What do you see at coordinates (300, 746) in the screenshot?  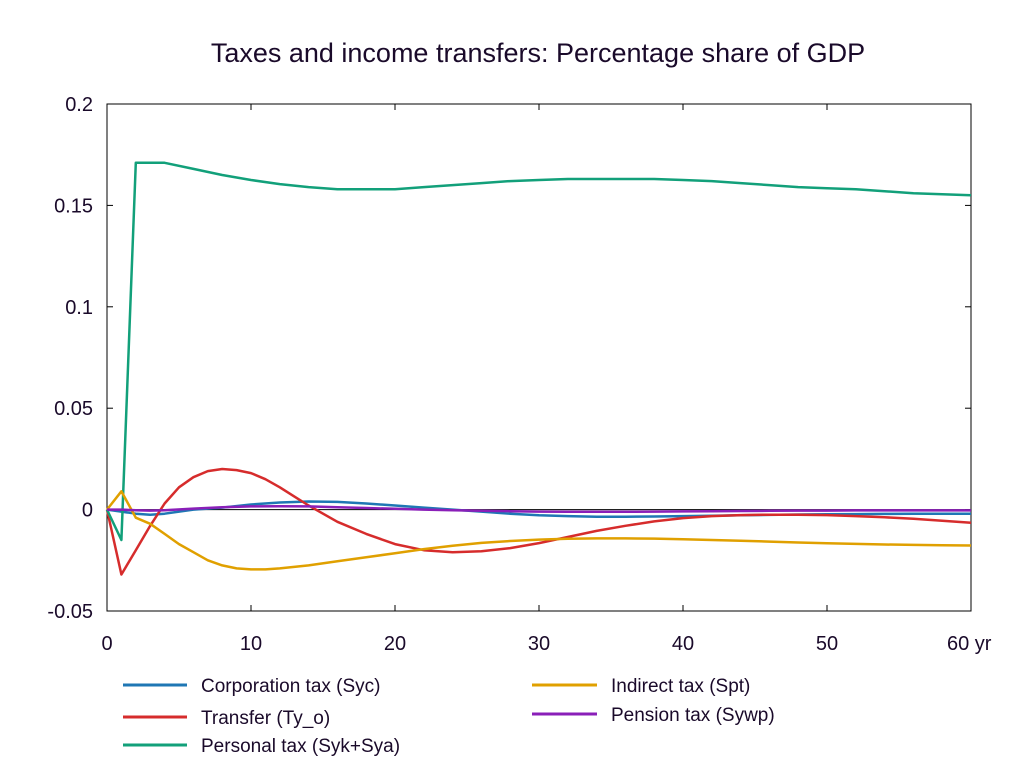 I see `legend-label: Personal tax (Syk+Sya)` at bounding box center [300, 746].